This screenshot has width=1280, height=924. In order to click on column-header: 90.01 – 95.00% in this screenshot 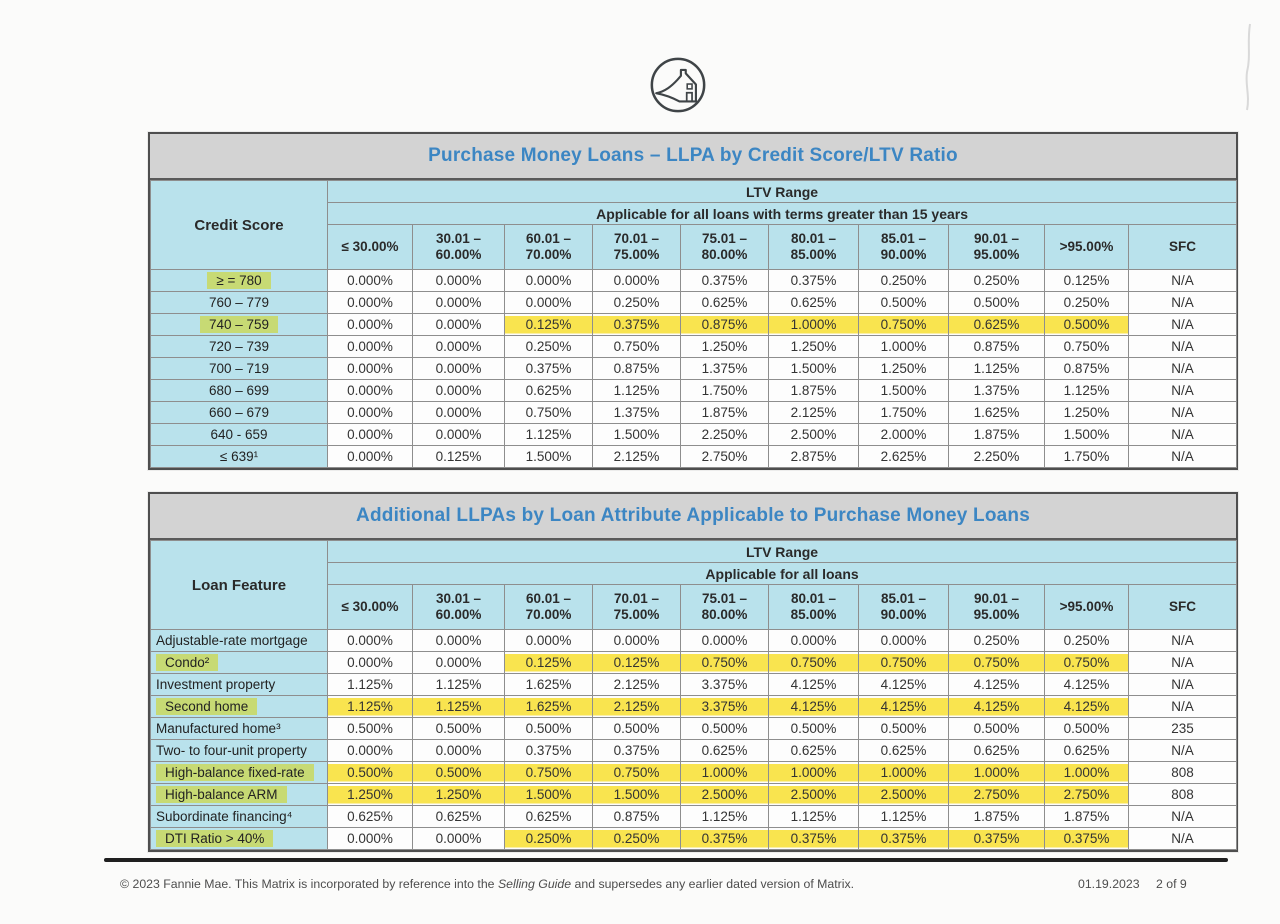, I will do `click(996, 607)`.